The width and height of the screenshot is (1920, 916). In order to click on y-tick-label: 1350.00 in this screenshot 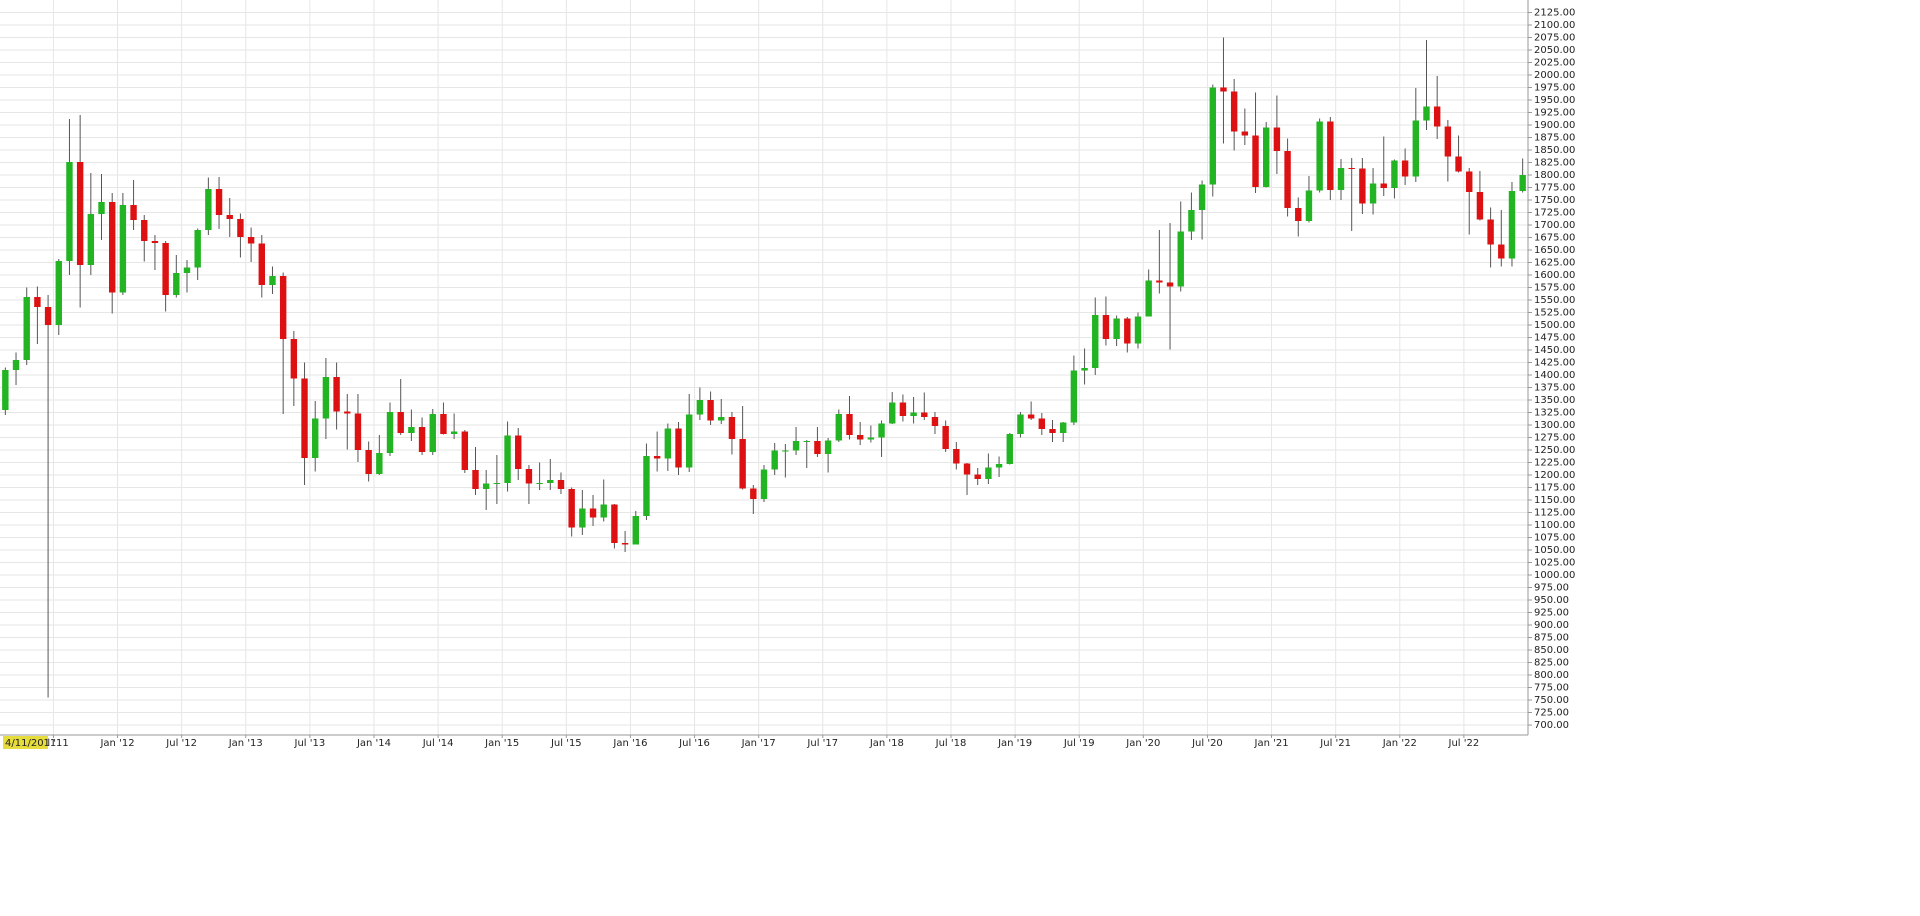, I will do `click(1554, 400)`.